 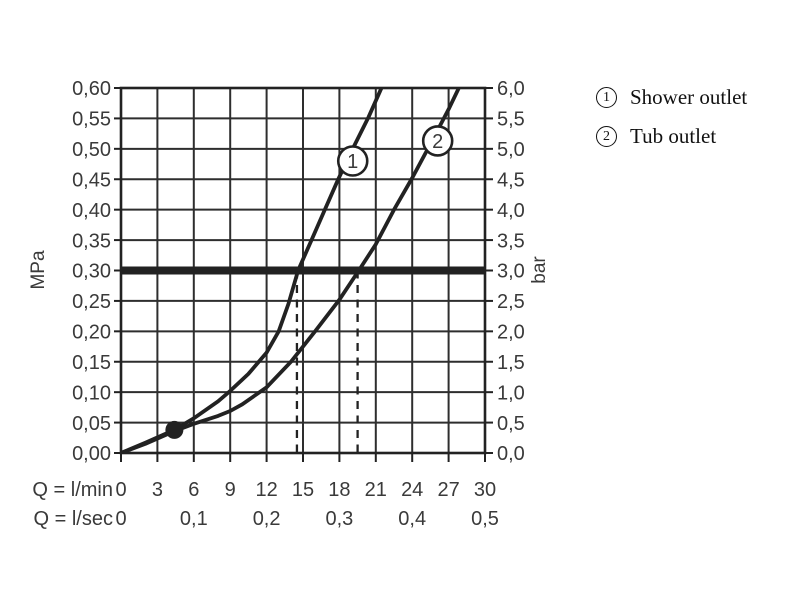 I want to click on curve-marker-number-1: 1, so click(x=352, y=162).